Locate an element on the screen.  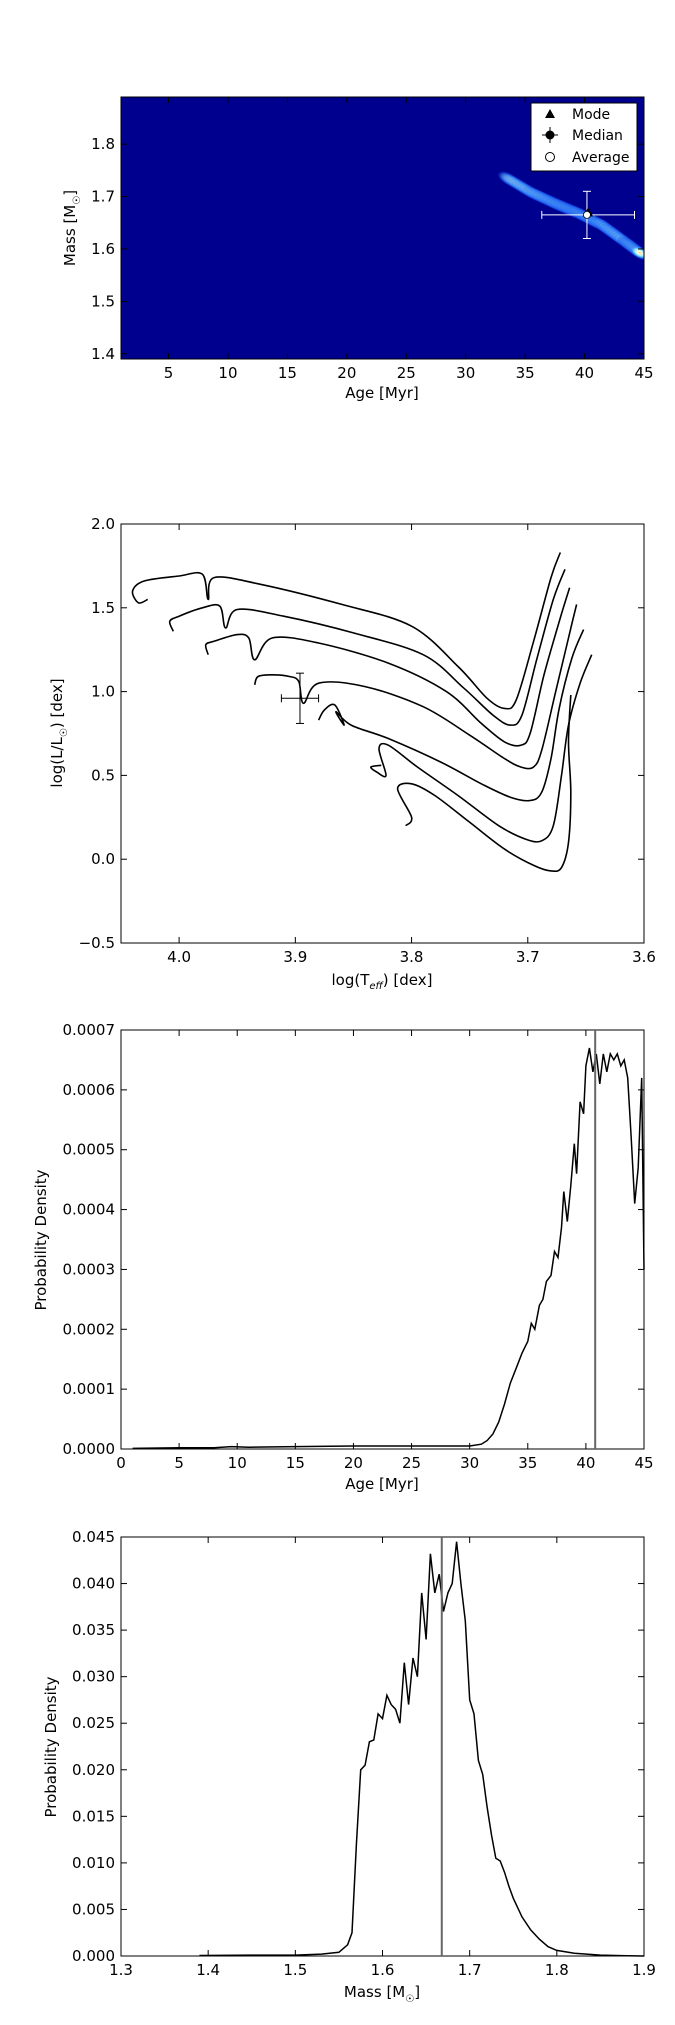
y-tick-label: 0.000 is located at coordinates (93, 1956).